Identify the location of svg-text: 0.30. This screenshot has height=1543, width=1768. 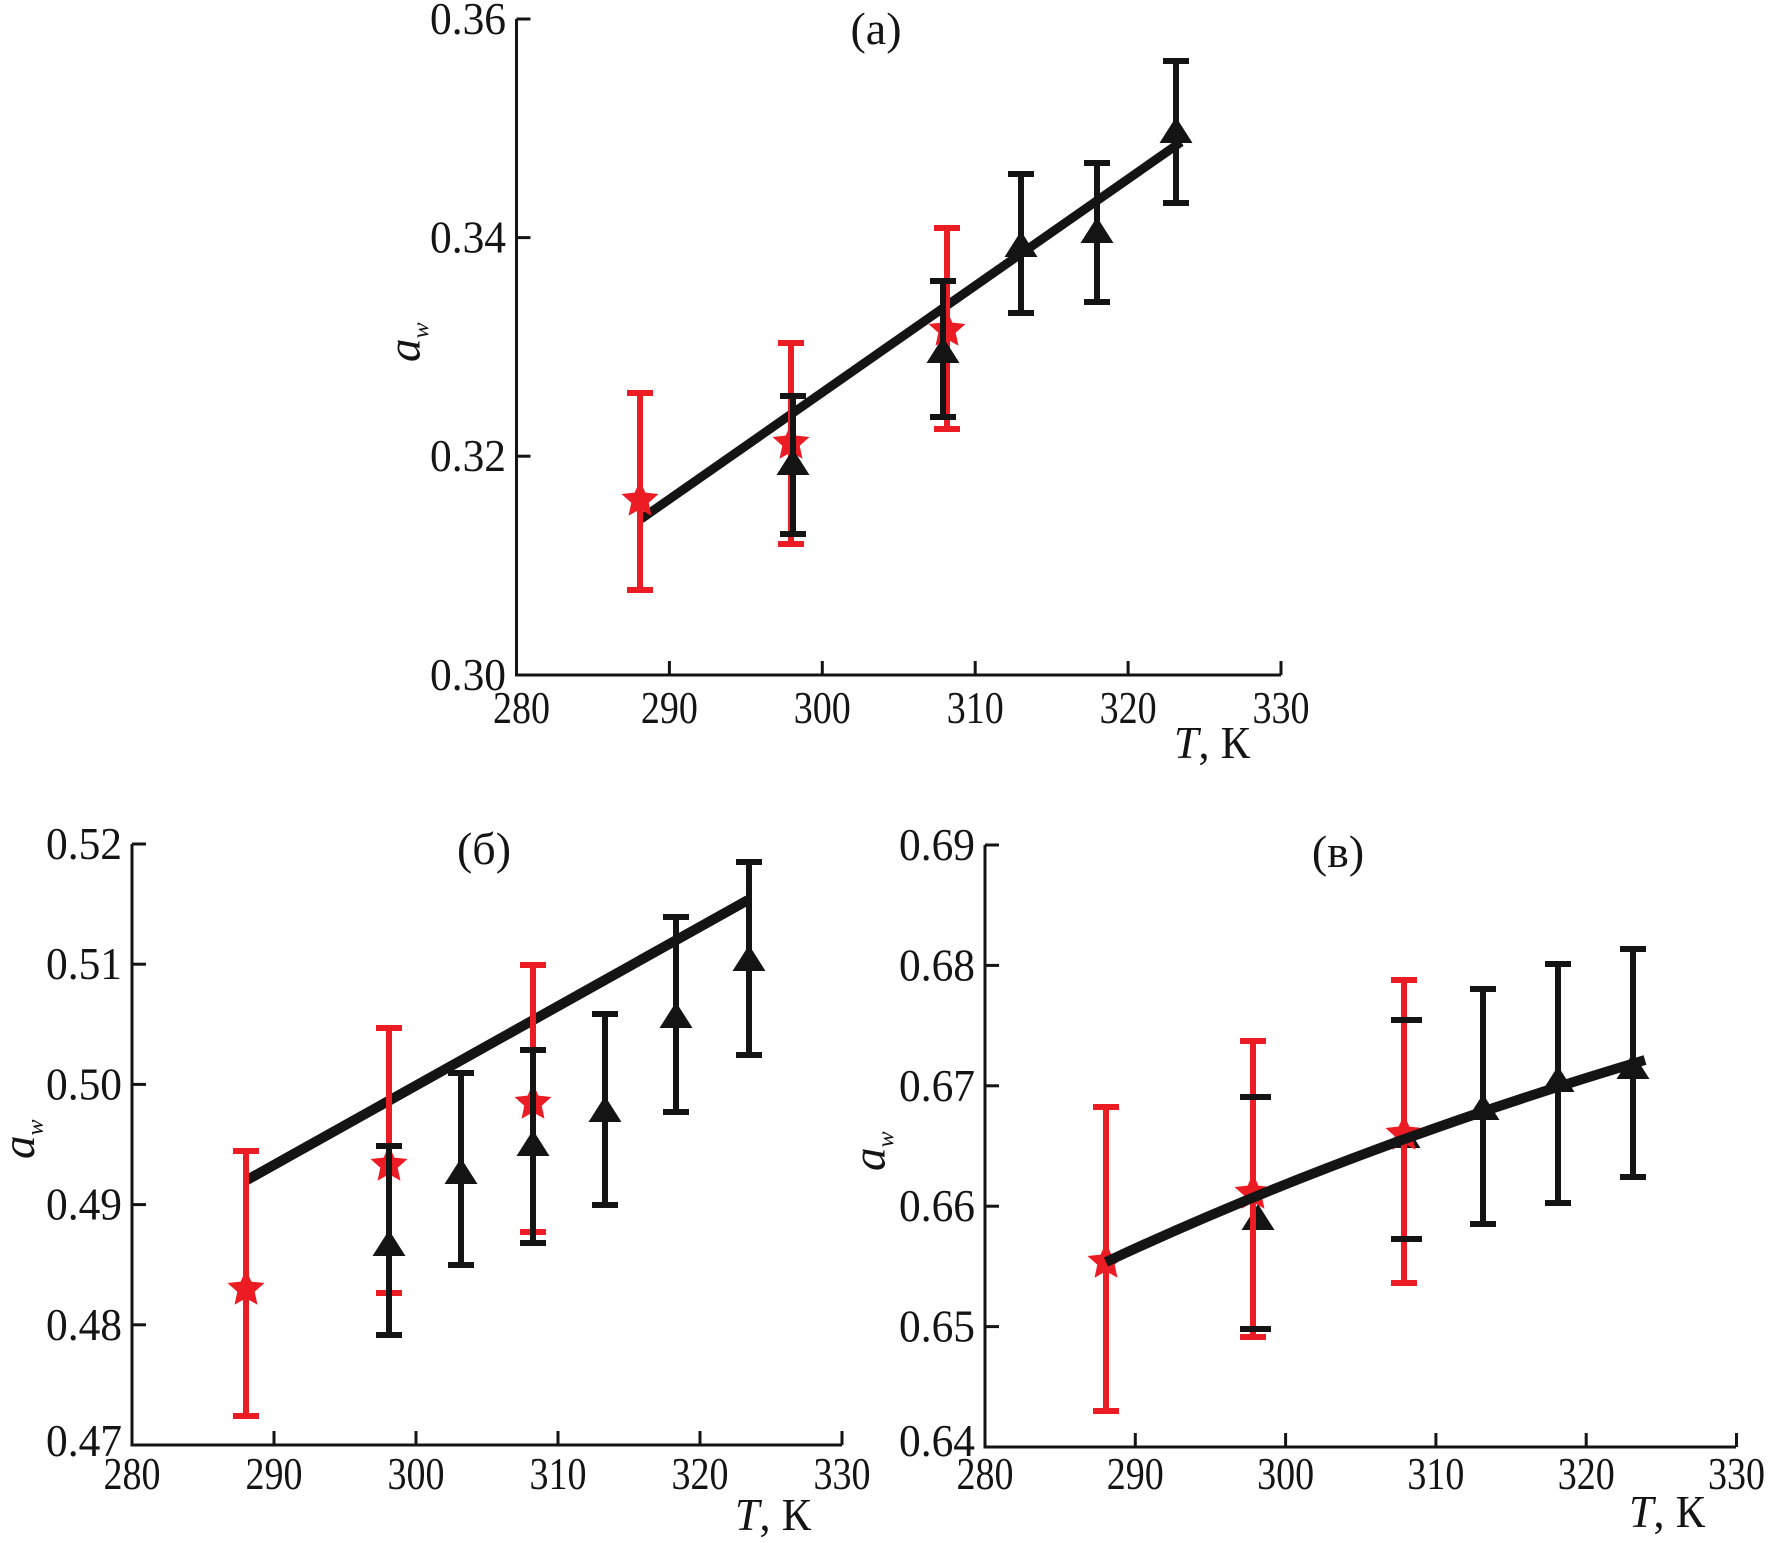
(468, 674).